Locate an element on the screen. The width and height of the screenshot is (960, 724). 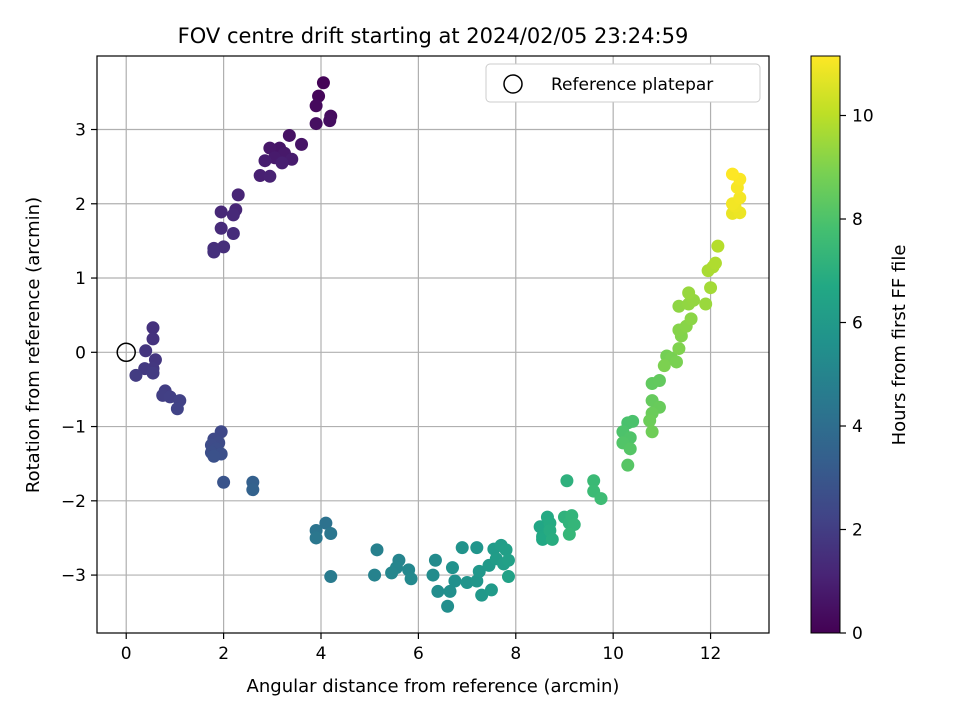
y-tick-label: 1 is located at coordinates (80, 279).